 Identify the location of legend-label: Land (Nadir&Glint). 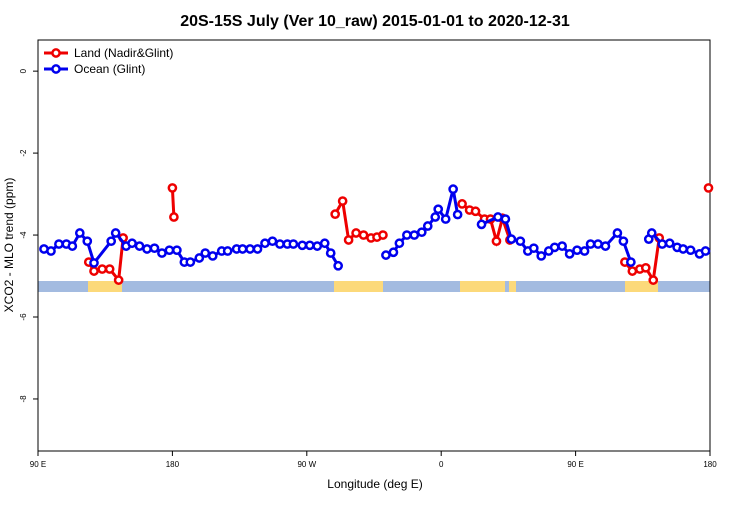
(123, 53).